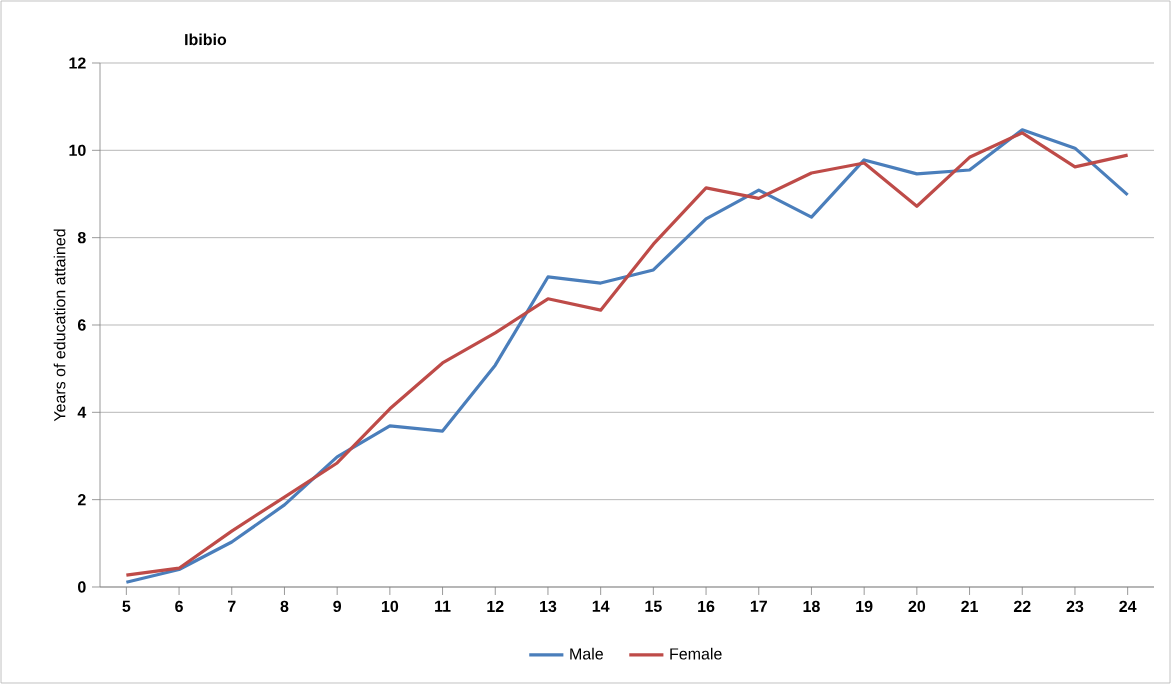 This screenshot has height=684, width=1171. Describe the element at coordinates (206, 39) in the screenshot. I see `chart-title: Ibibio` at that location.